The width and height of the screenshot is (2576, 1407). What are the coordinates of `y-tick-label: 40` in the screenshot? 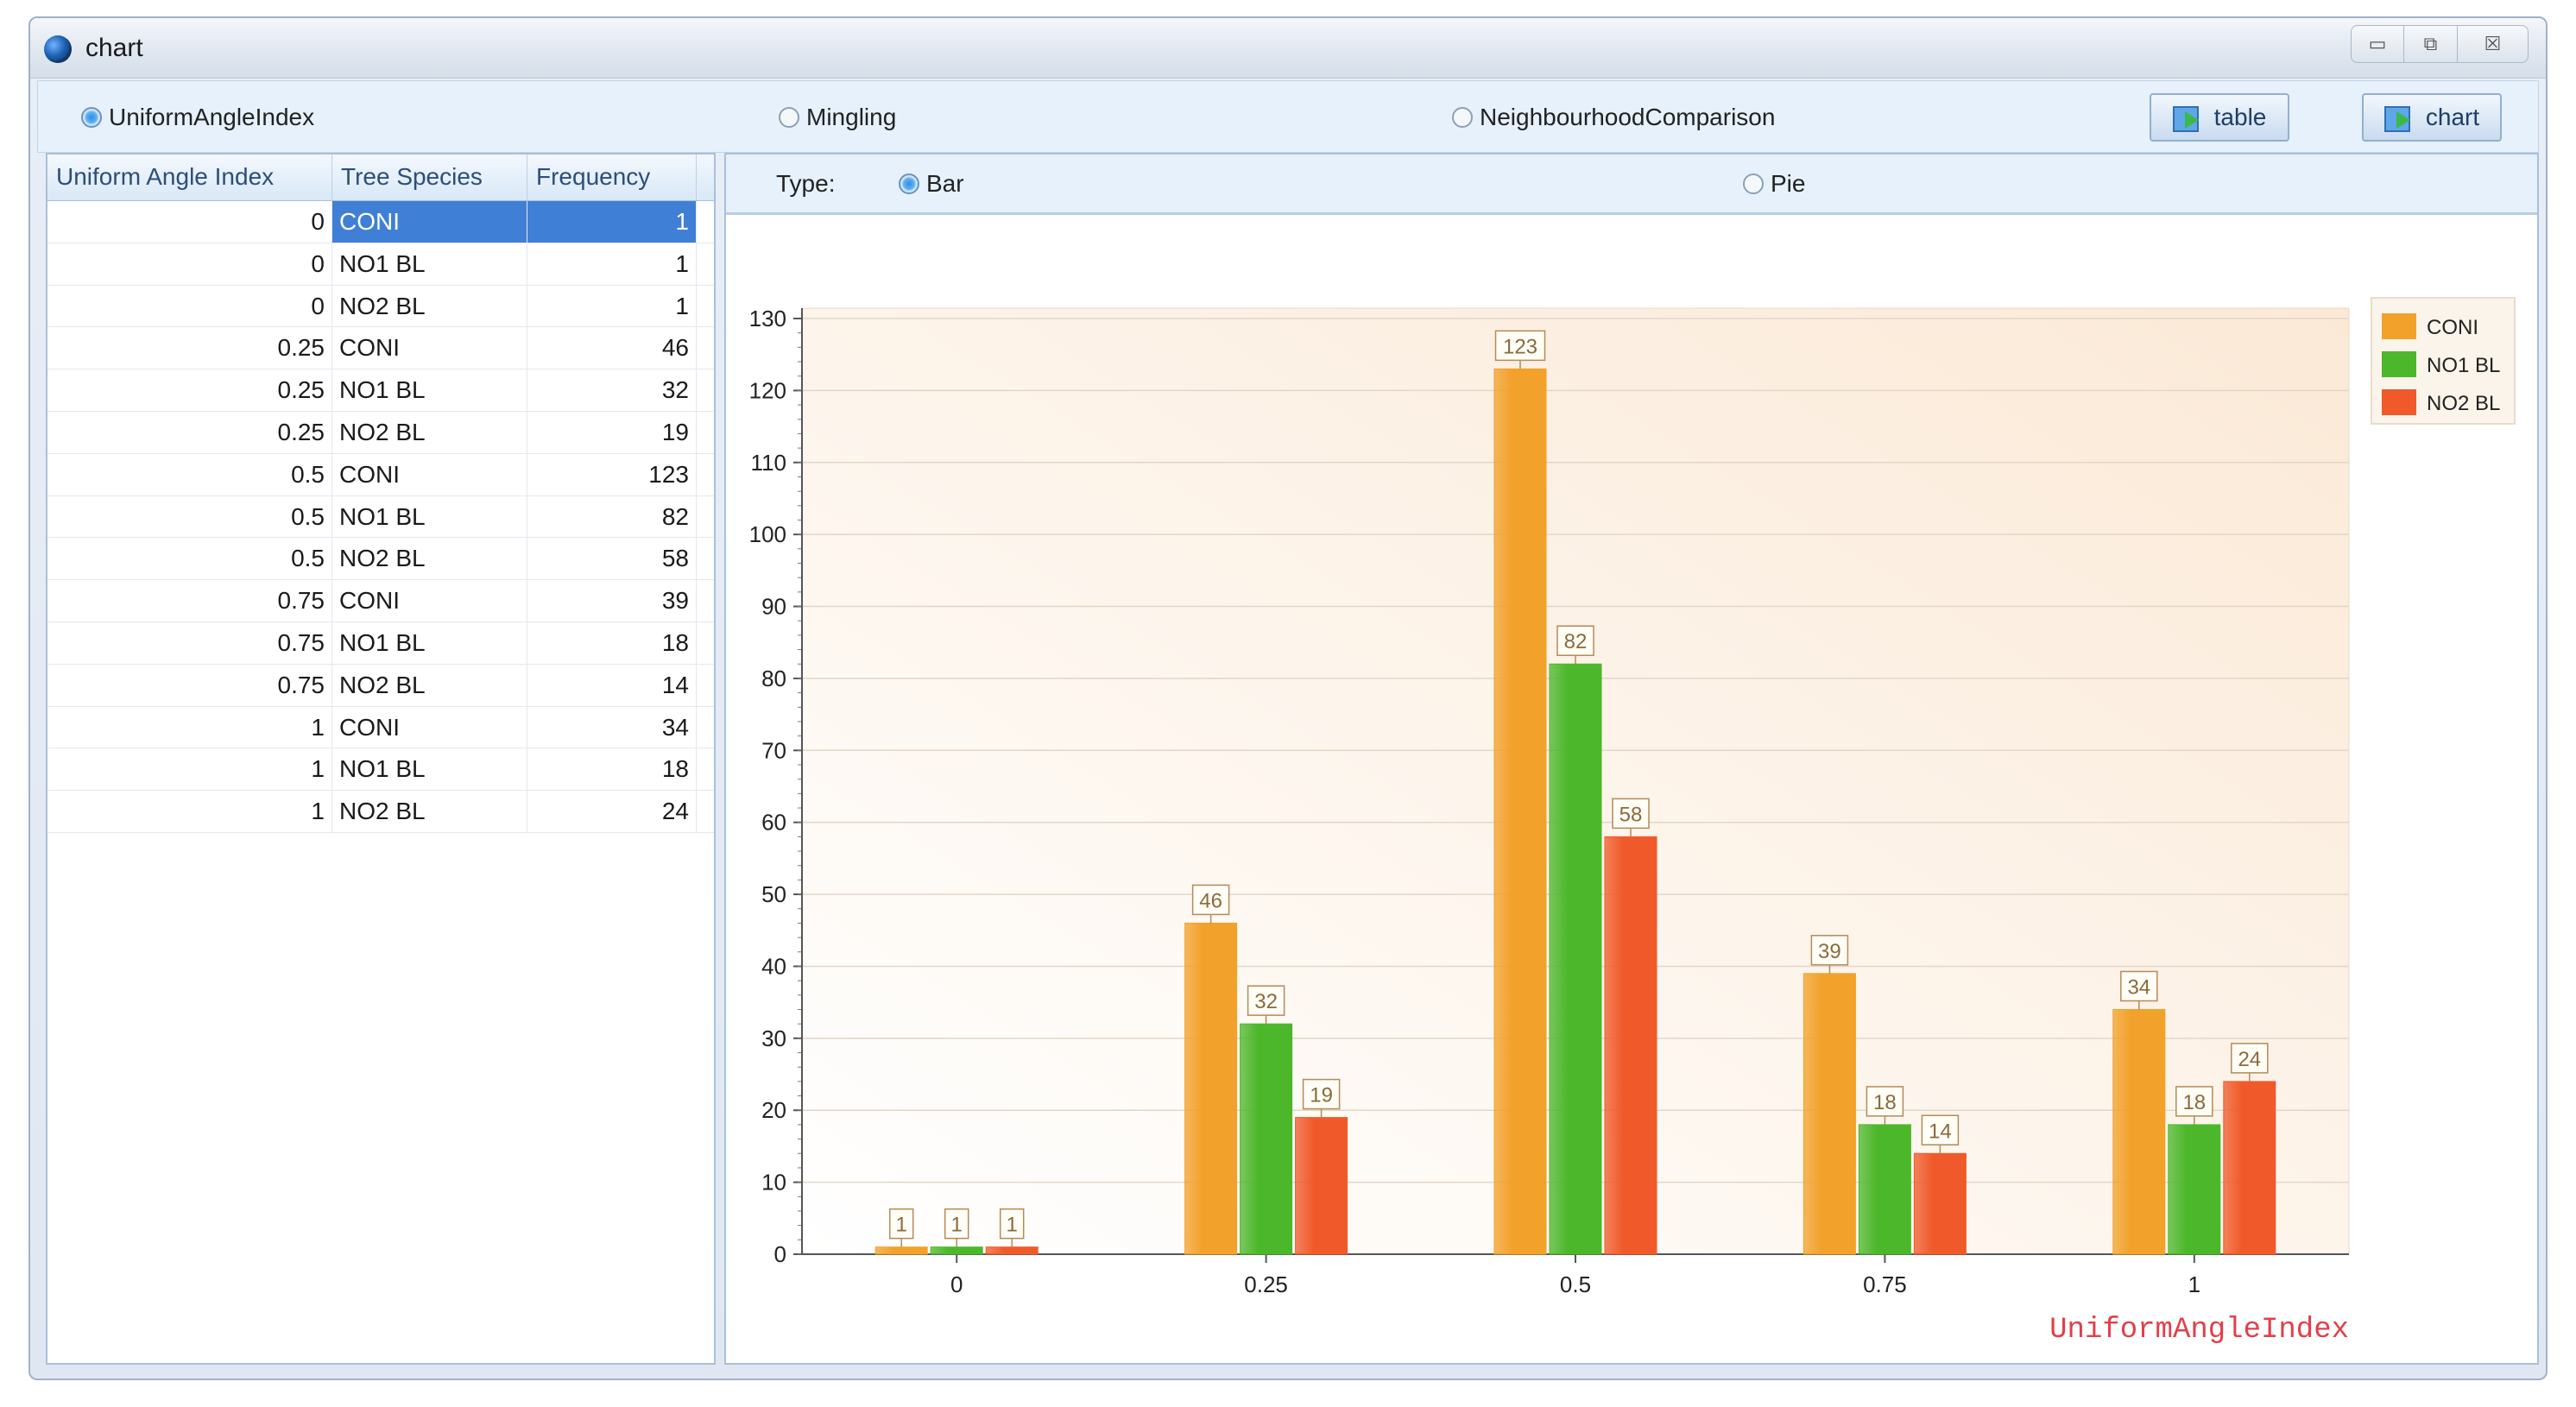 It's located at (773, 966).